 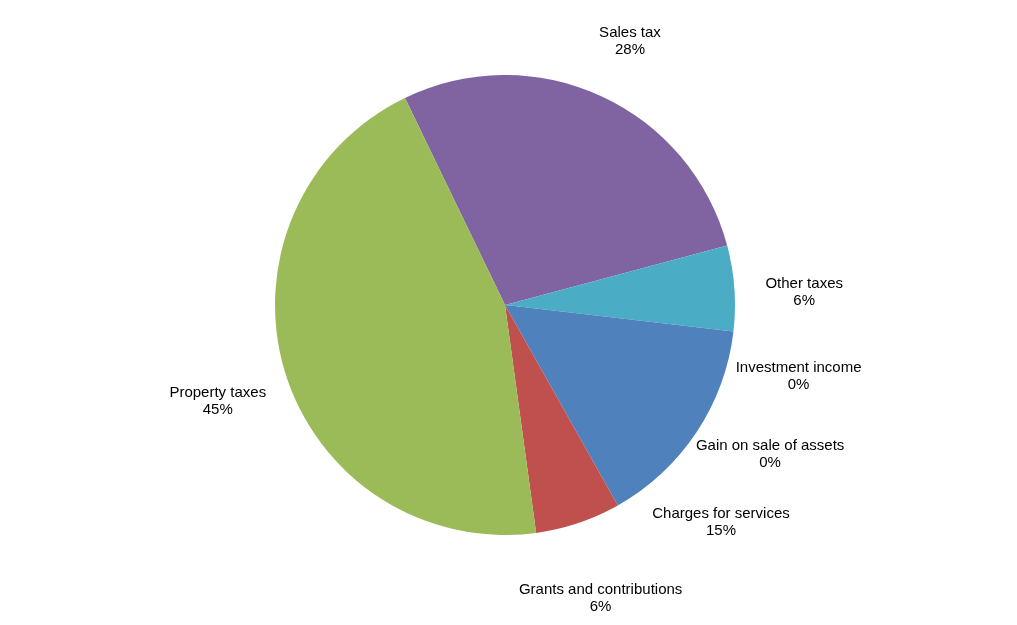 I want to click on slice-label: Sales tax, so click(x=630, y=32).